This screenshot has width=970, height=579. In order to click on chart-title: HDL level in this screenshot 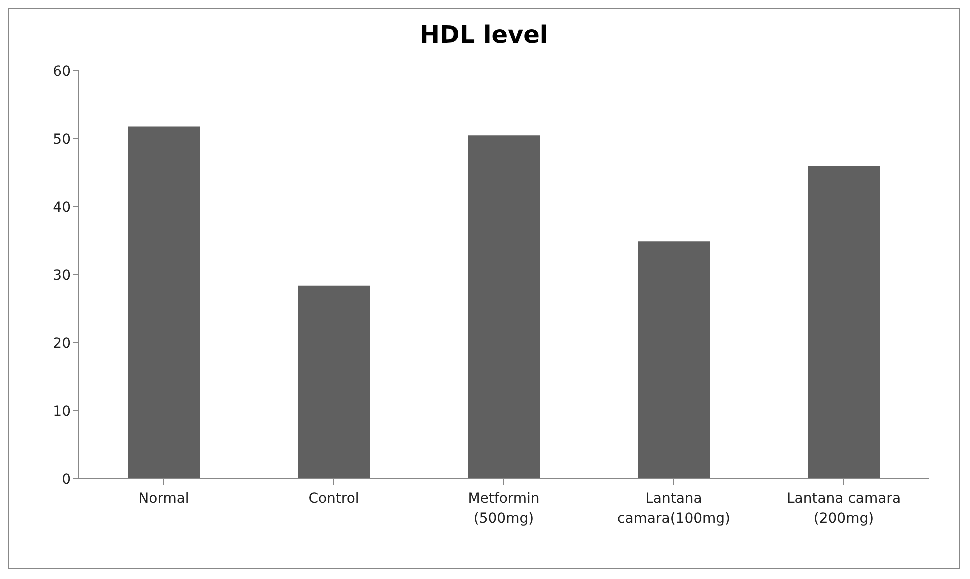, I will do `click(484, 35)`.